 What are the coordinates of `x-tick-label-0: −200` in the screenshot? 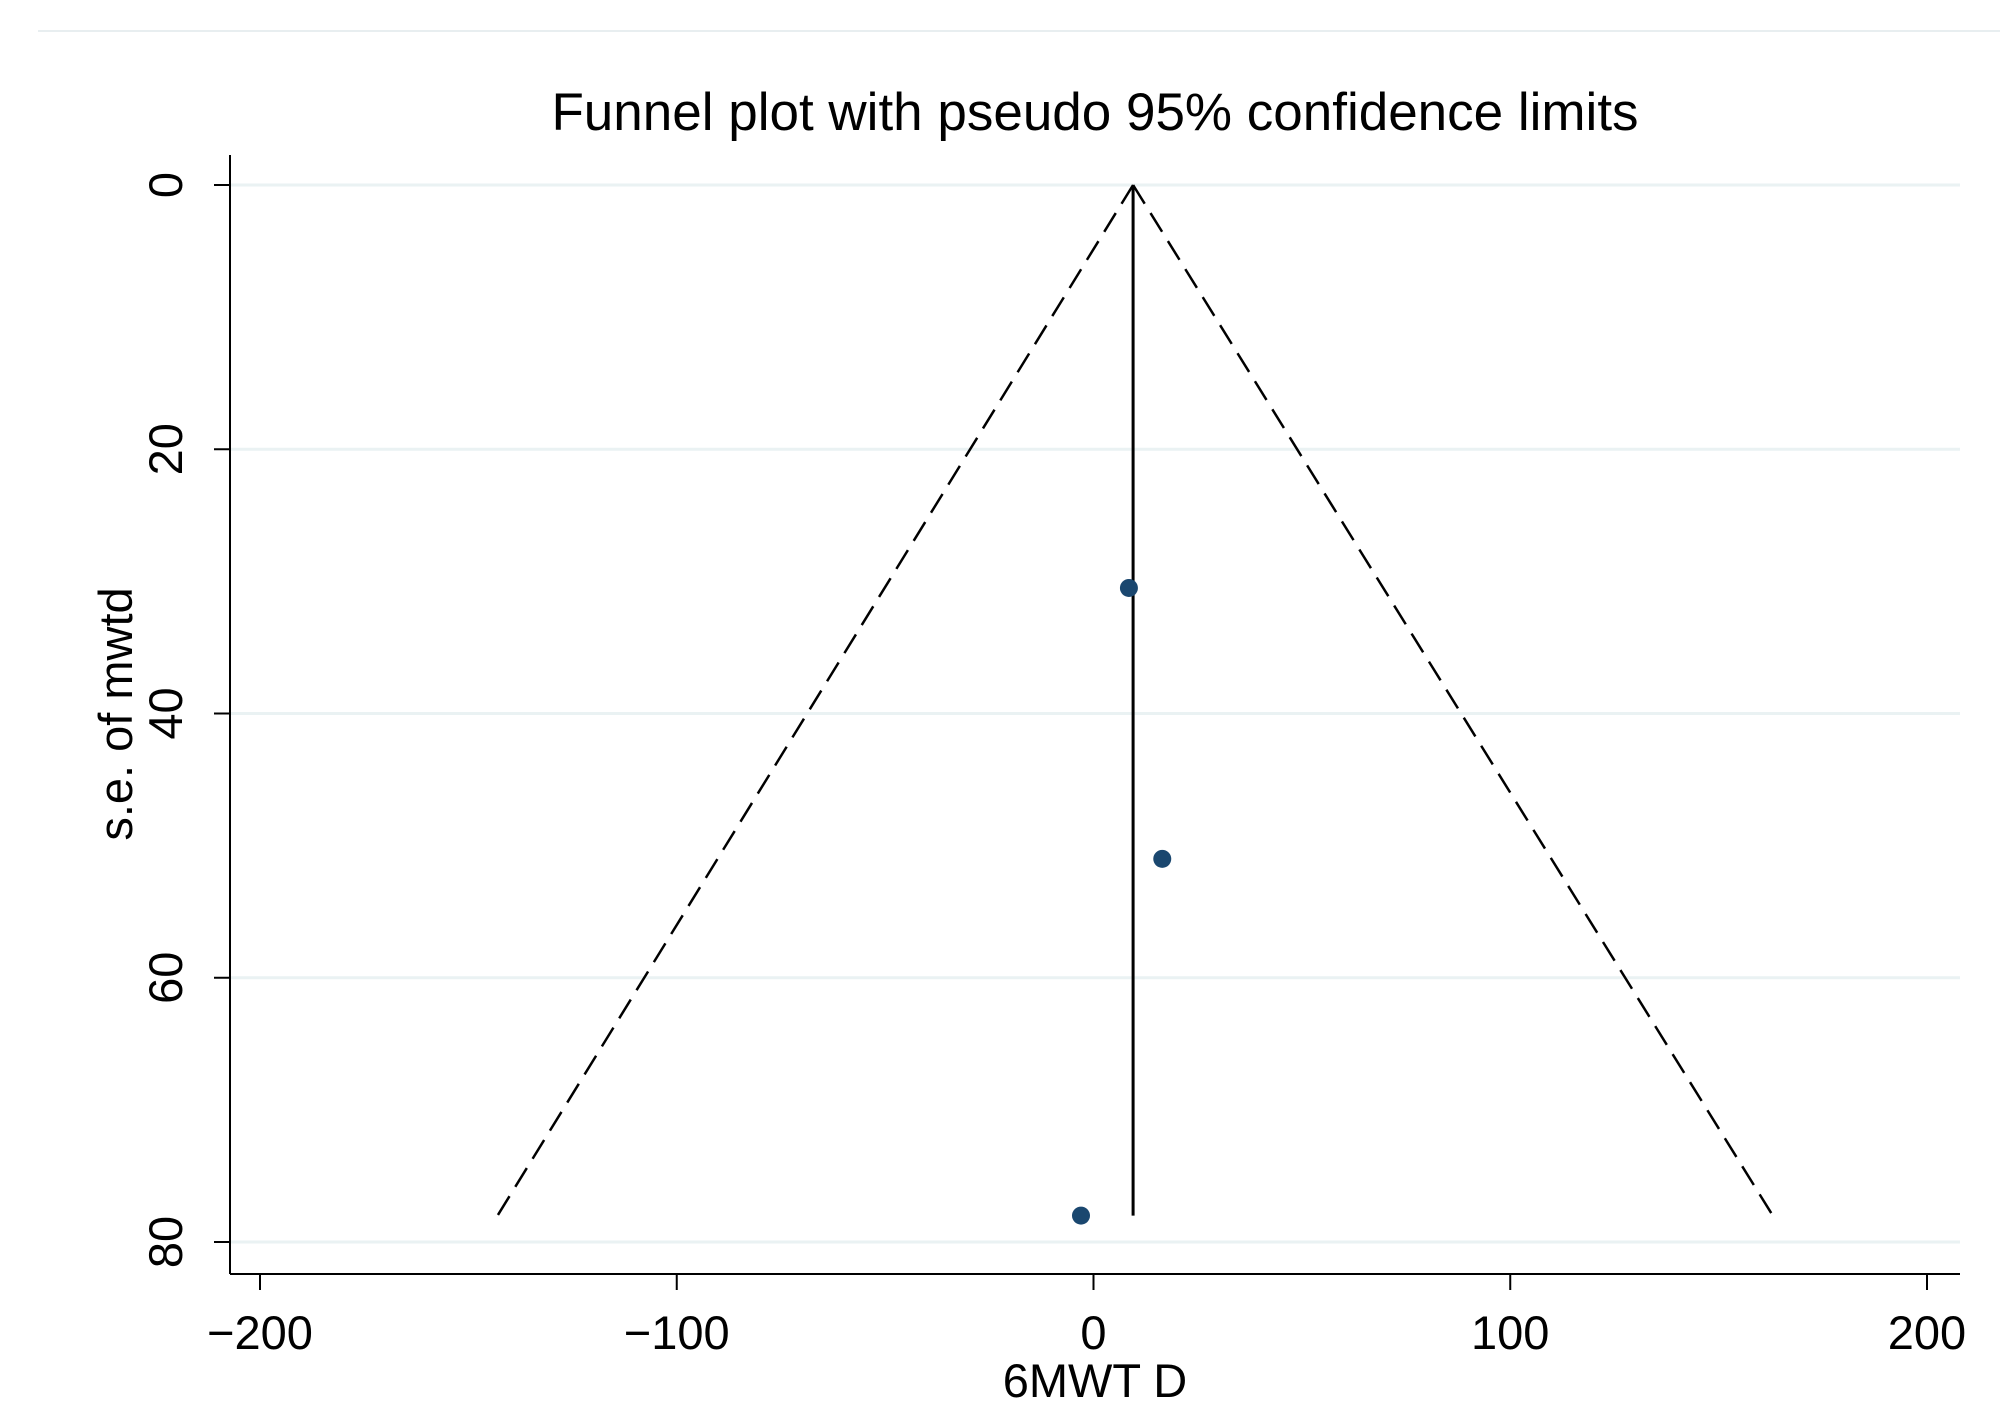 It's located at (260, 1332).